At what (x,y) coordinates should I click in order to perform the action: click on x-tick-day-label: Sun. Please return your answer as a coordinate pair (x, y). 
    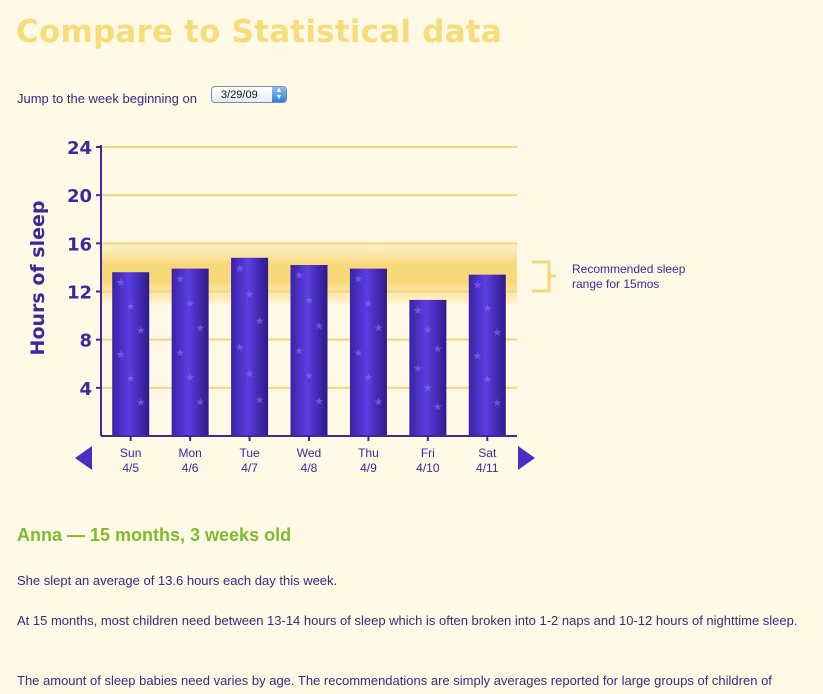
    Looking at the image, I should click on (130, 453).